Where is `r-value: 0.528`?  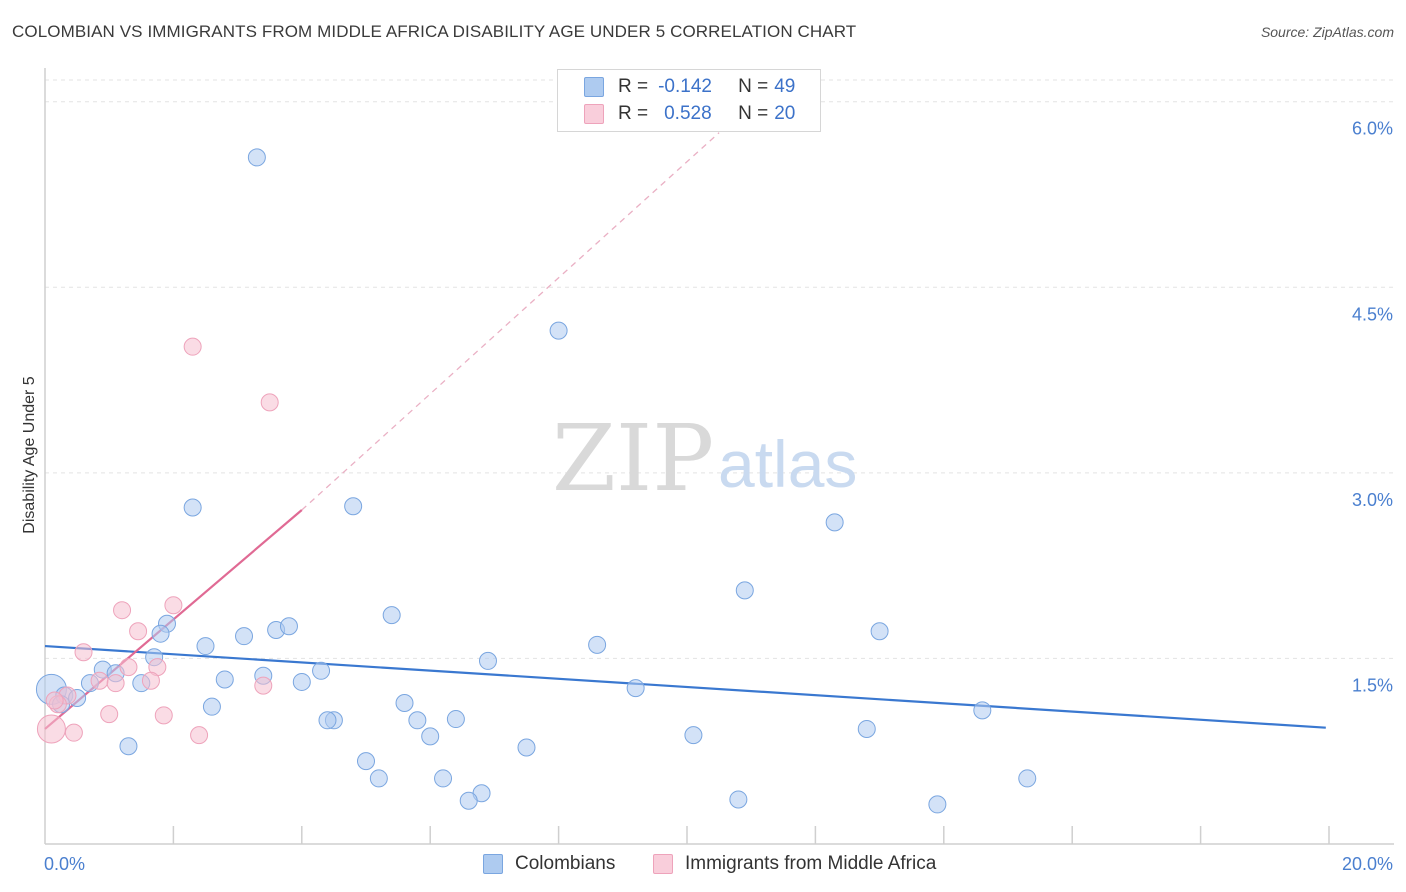 r-value: 0.528 is located at coordinates (688, 113).